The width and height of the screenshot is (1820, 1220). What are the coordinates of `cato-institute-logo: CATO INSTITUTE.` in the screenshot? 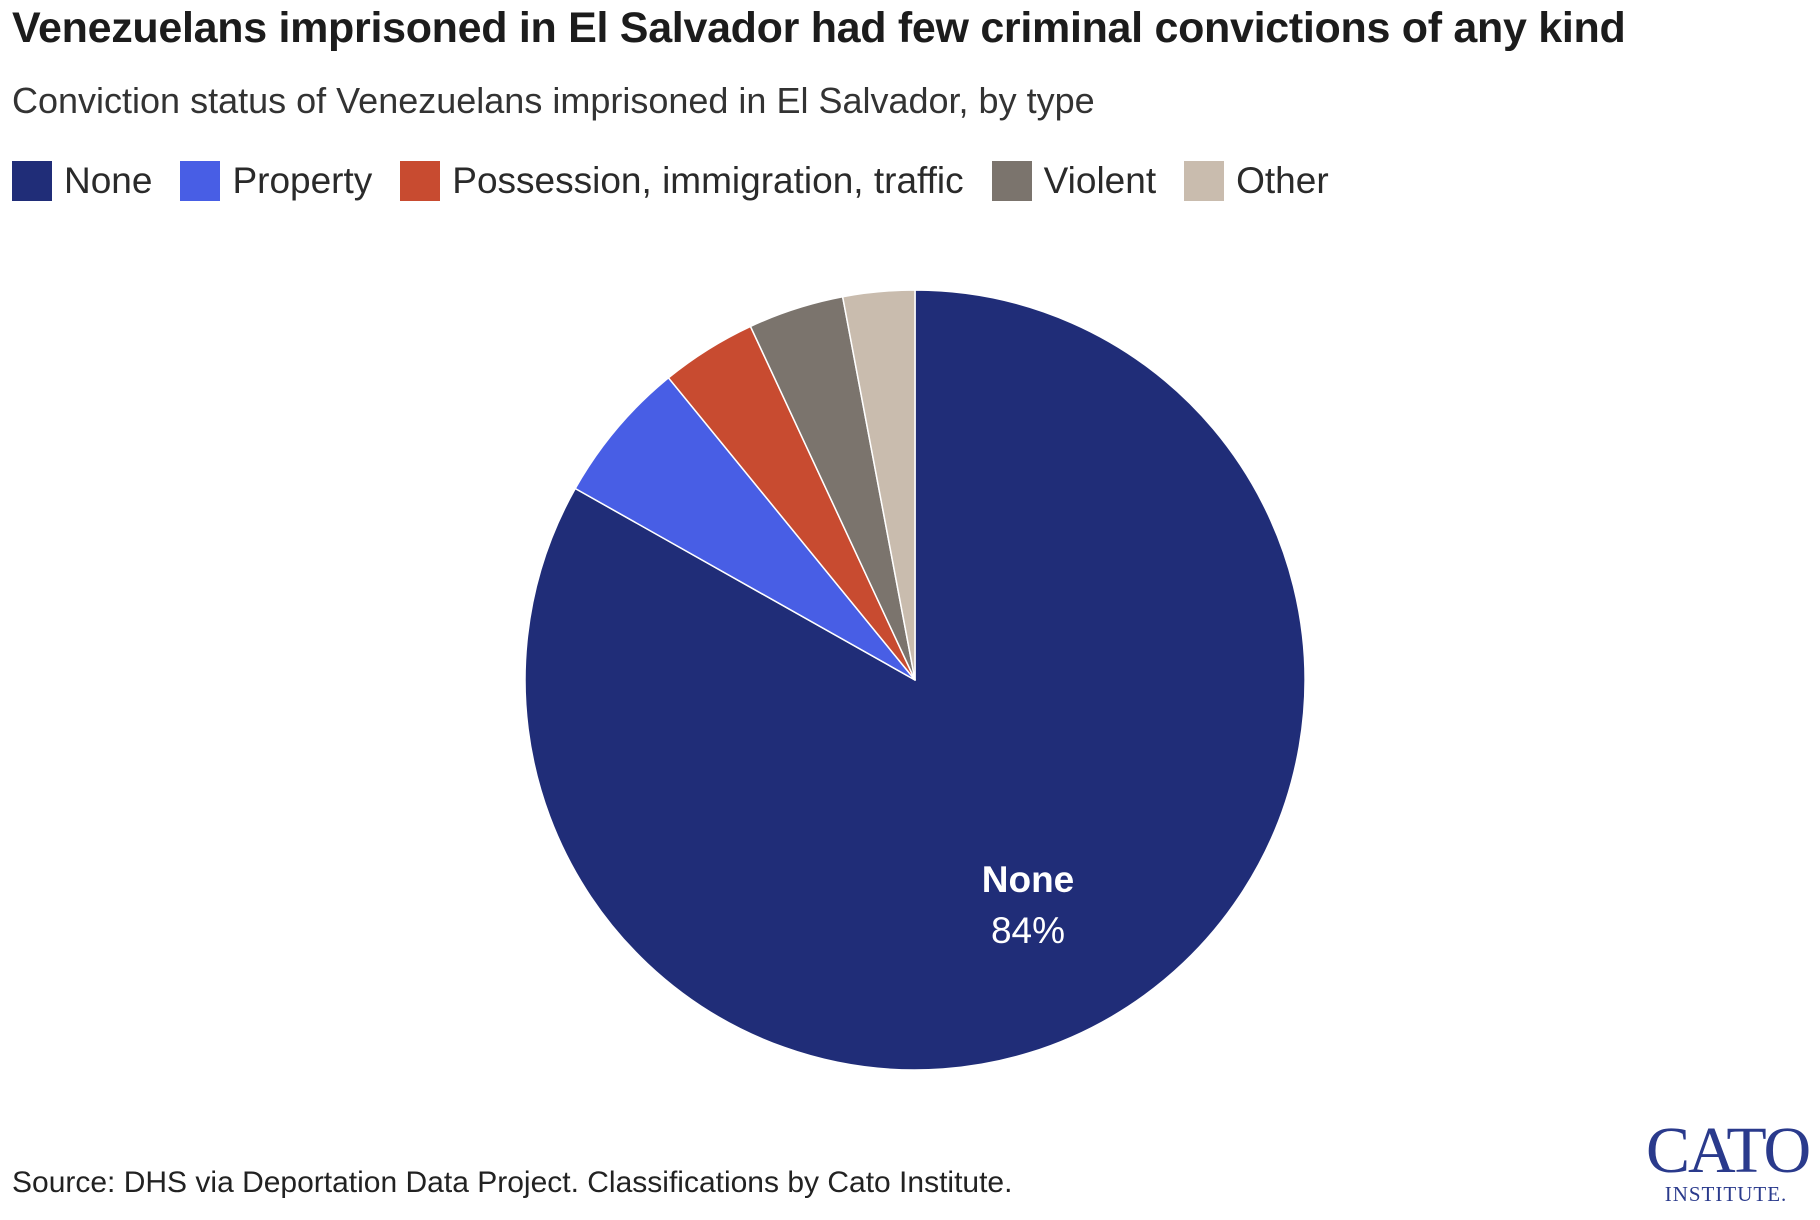 It's located at (1728, 1160).